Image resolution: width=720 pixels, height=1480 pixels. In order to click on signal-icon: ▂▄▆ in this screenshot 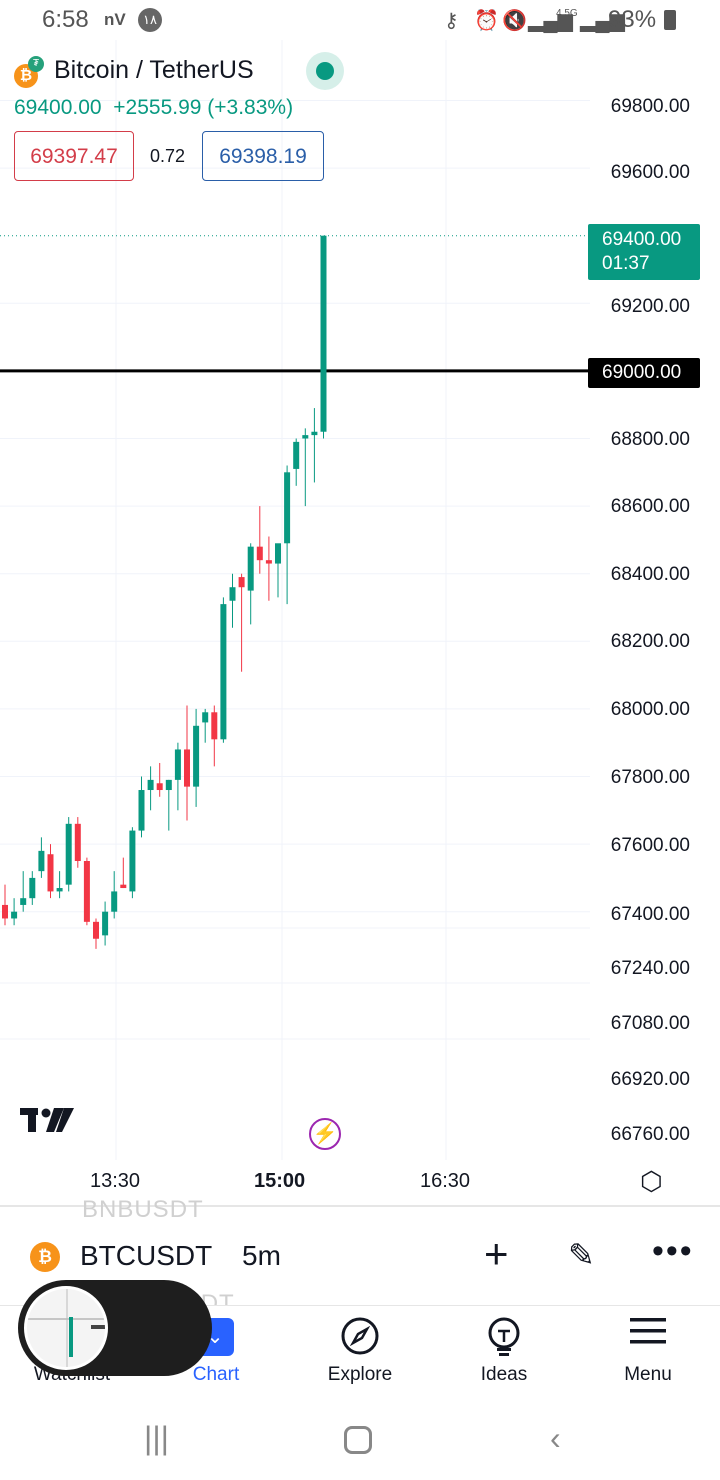, I will do `click(550, 21)`.